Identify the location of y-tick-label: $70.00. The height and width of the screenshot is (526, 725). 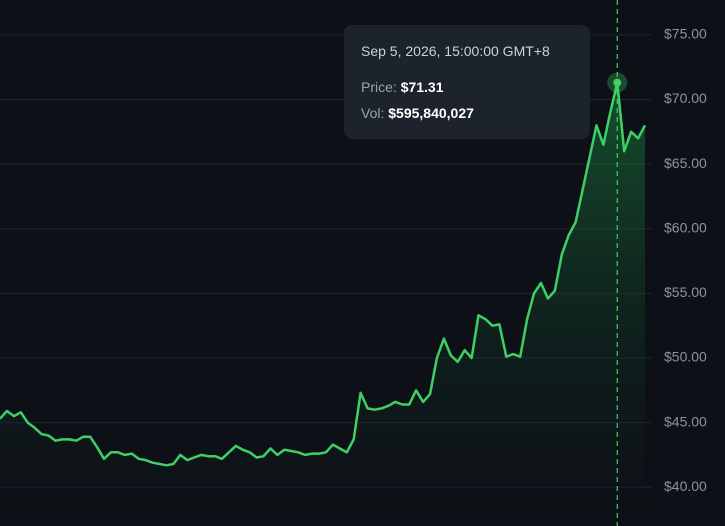
(685, 98).